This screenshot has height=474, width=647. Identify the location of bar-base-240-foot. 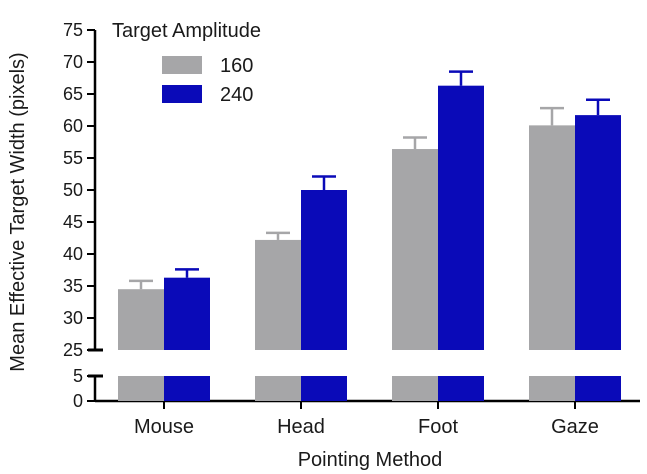
(461, 388).